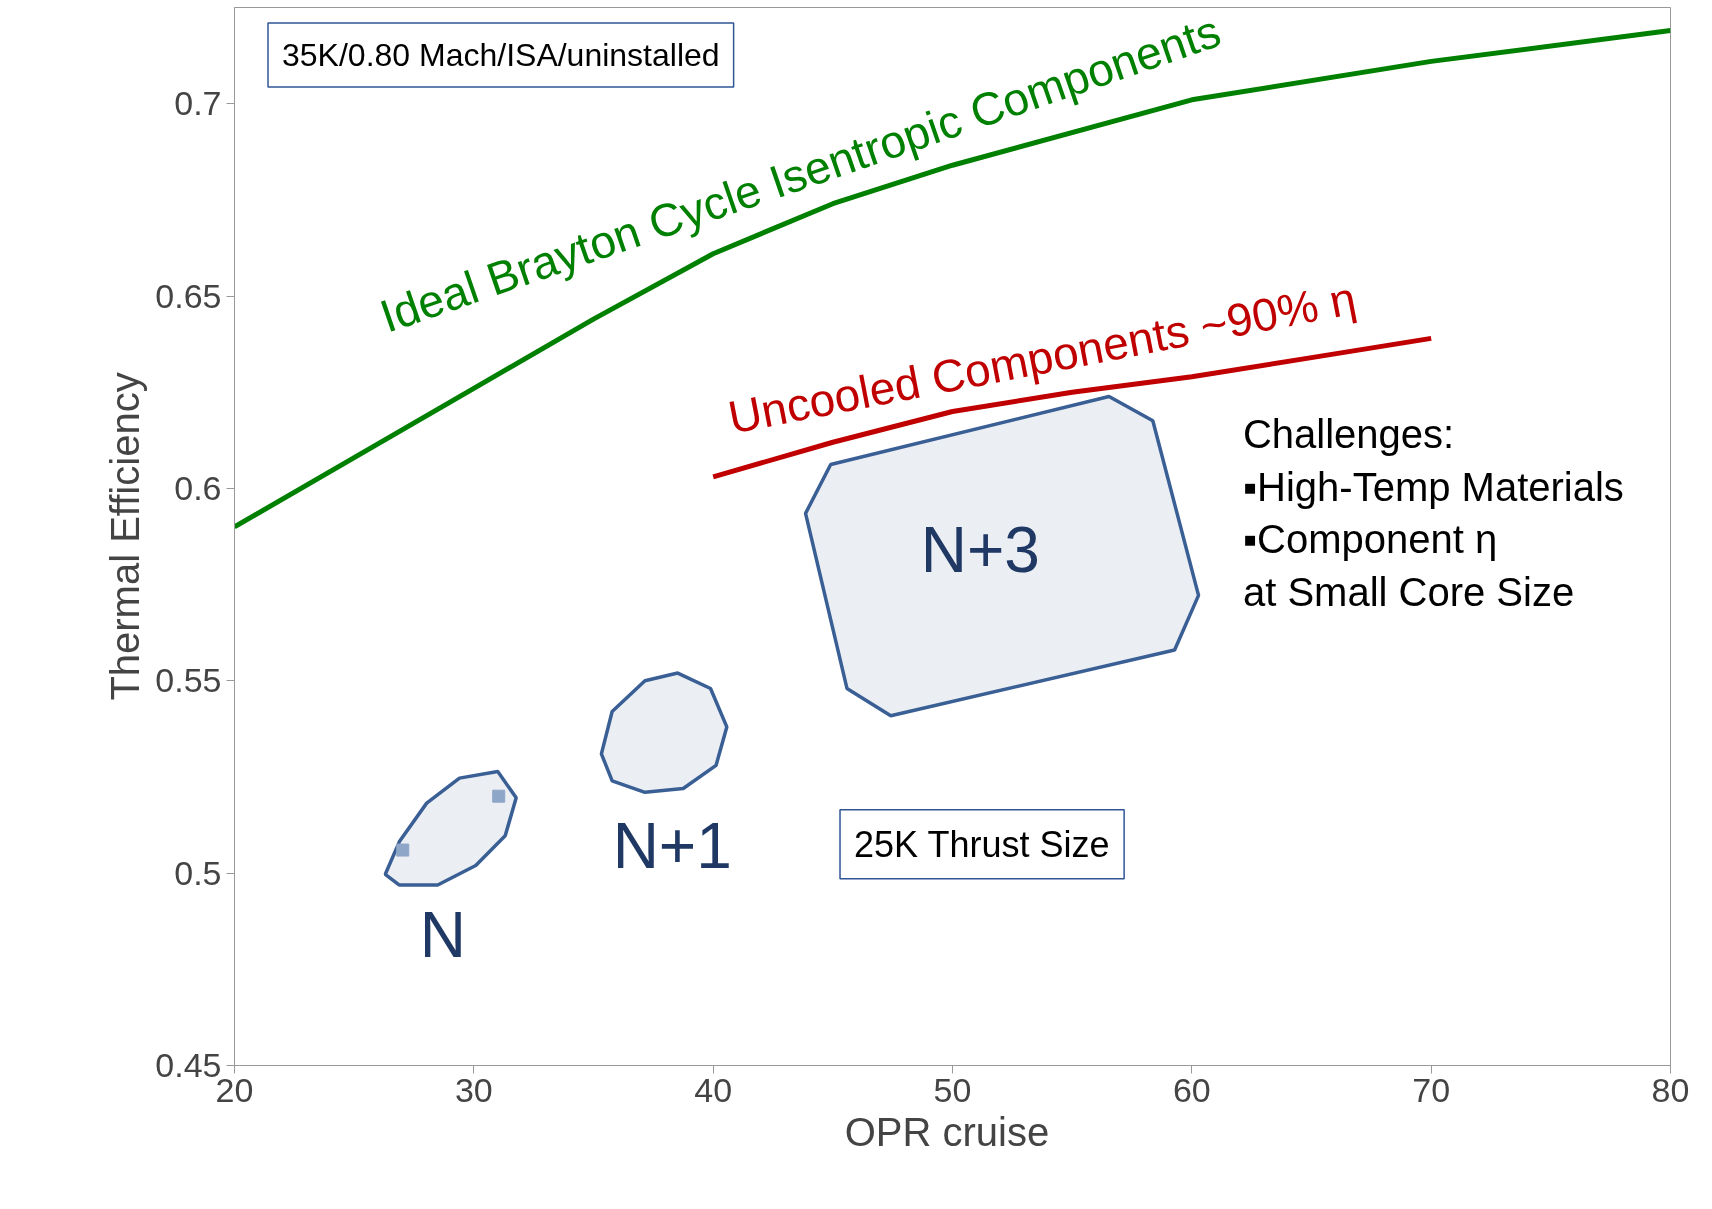  Describe the element at coordinates (982, 844) in the screenshot. I see `annotation: 25K Thrust Size` at that location.